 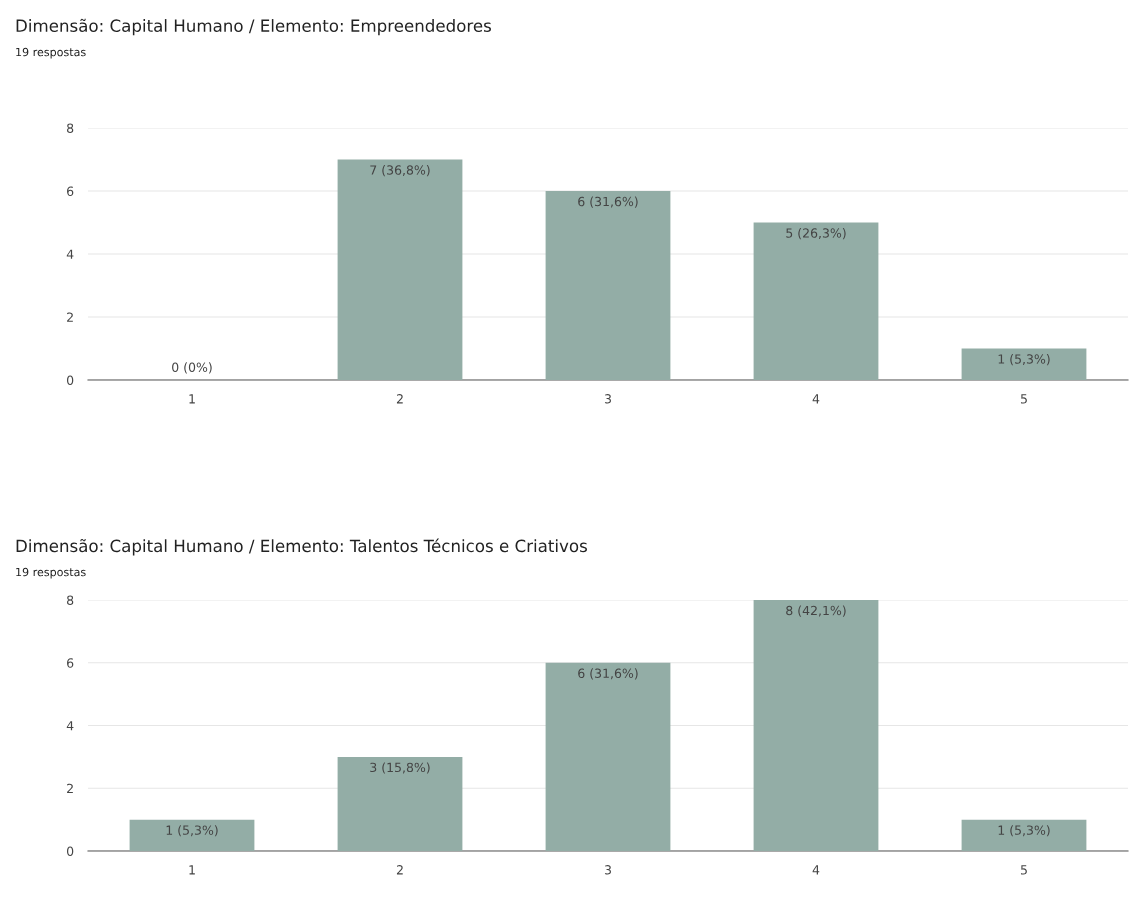 What do you see at coordinates (192, 368) in the screenshot?
I see `data-label: 0 (0%)` at bounding box center [192, 368].